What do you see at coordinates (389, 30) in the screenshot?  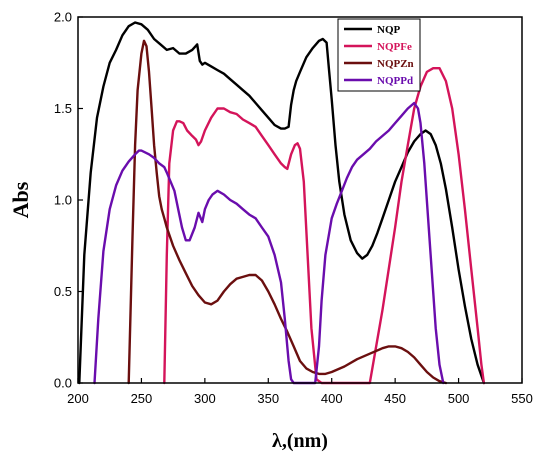 I see `legend-label: NQP` at bounding box center [389, 30].